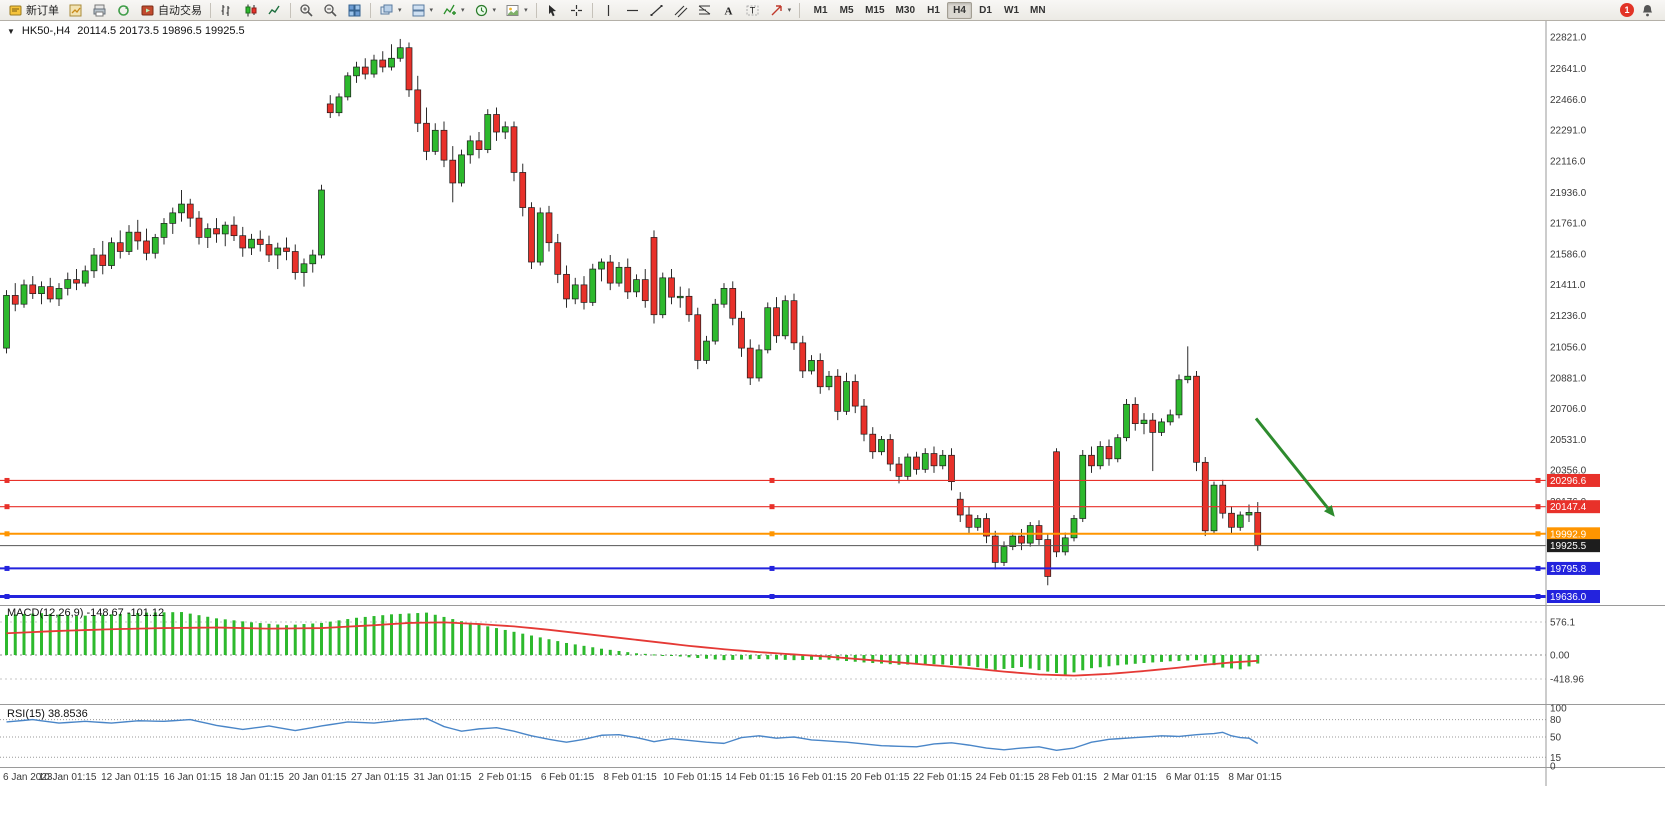  I want to click on time-axis-label: 22 Feb 01:15, so click(942, 777).